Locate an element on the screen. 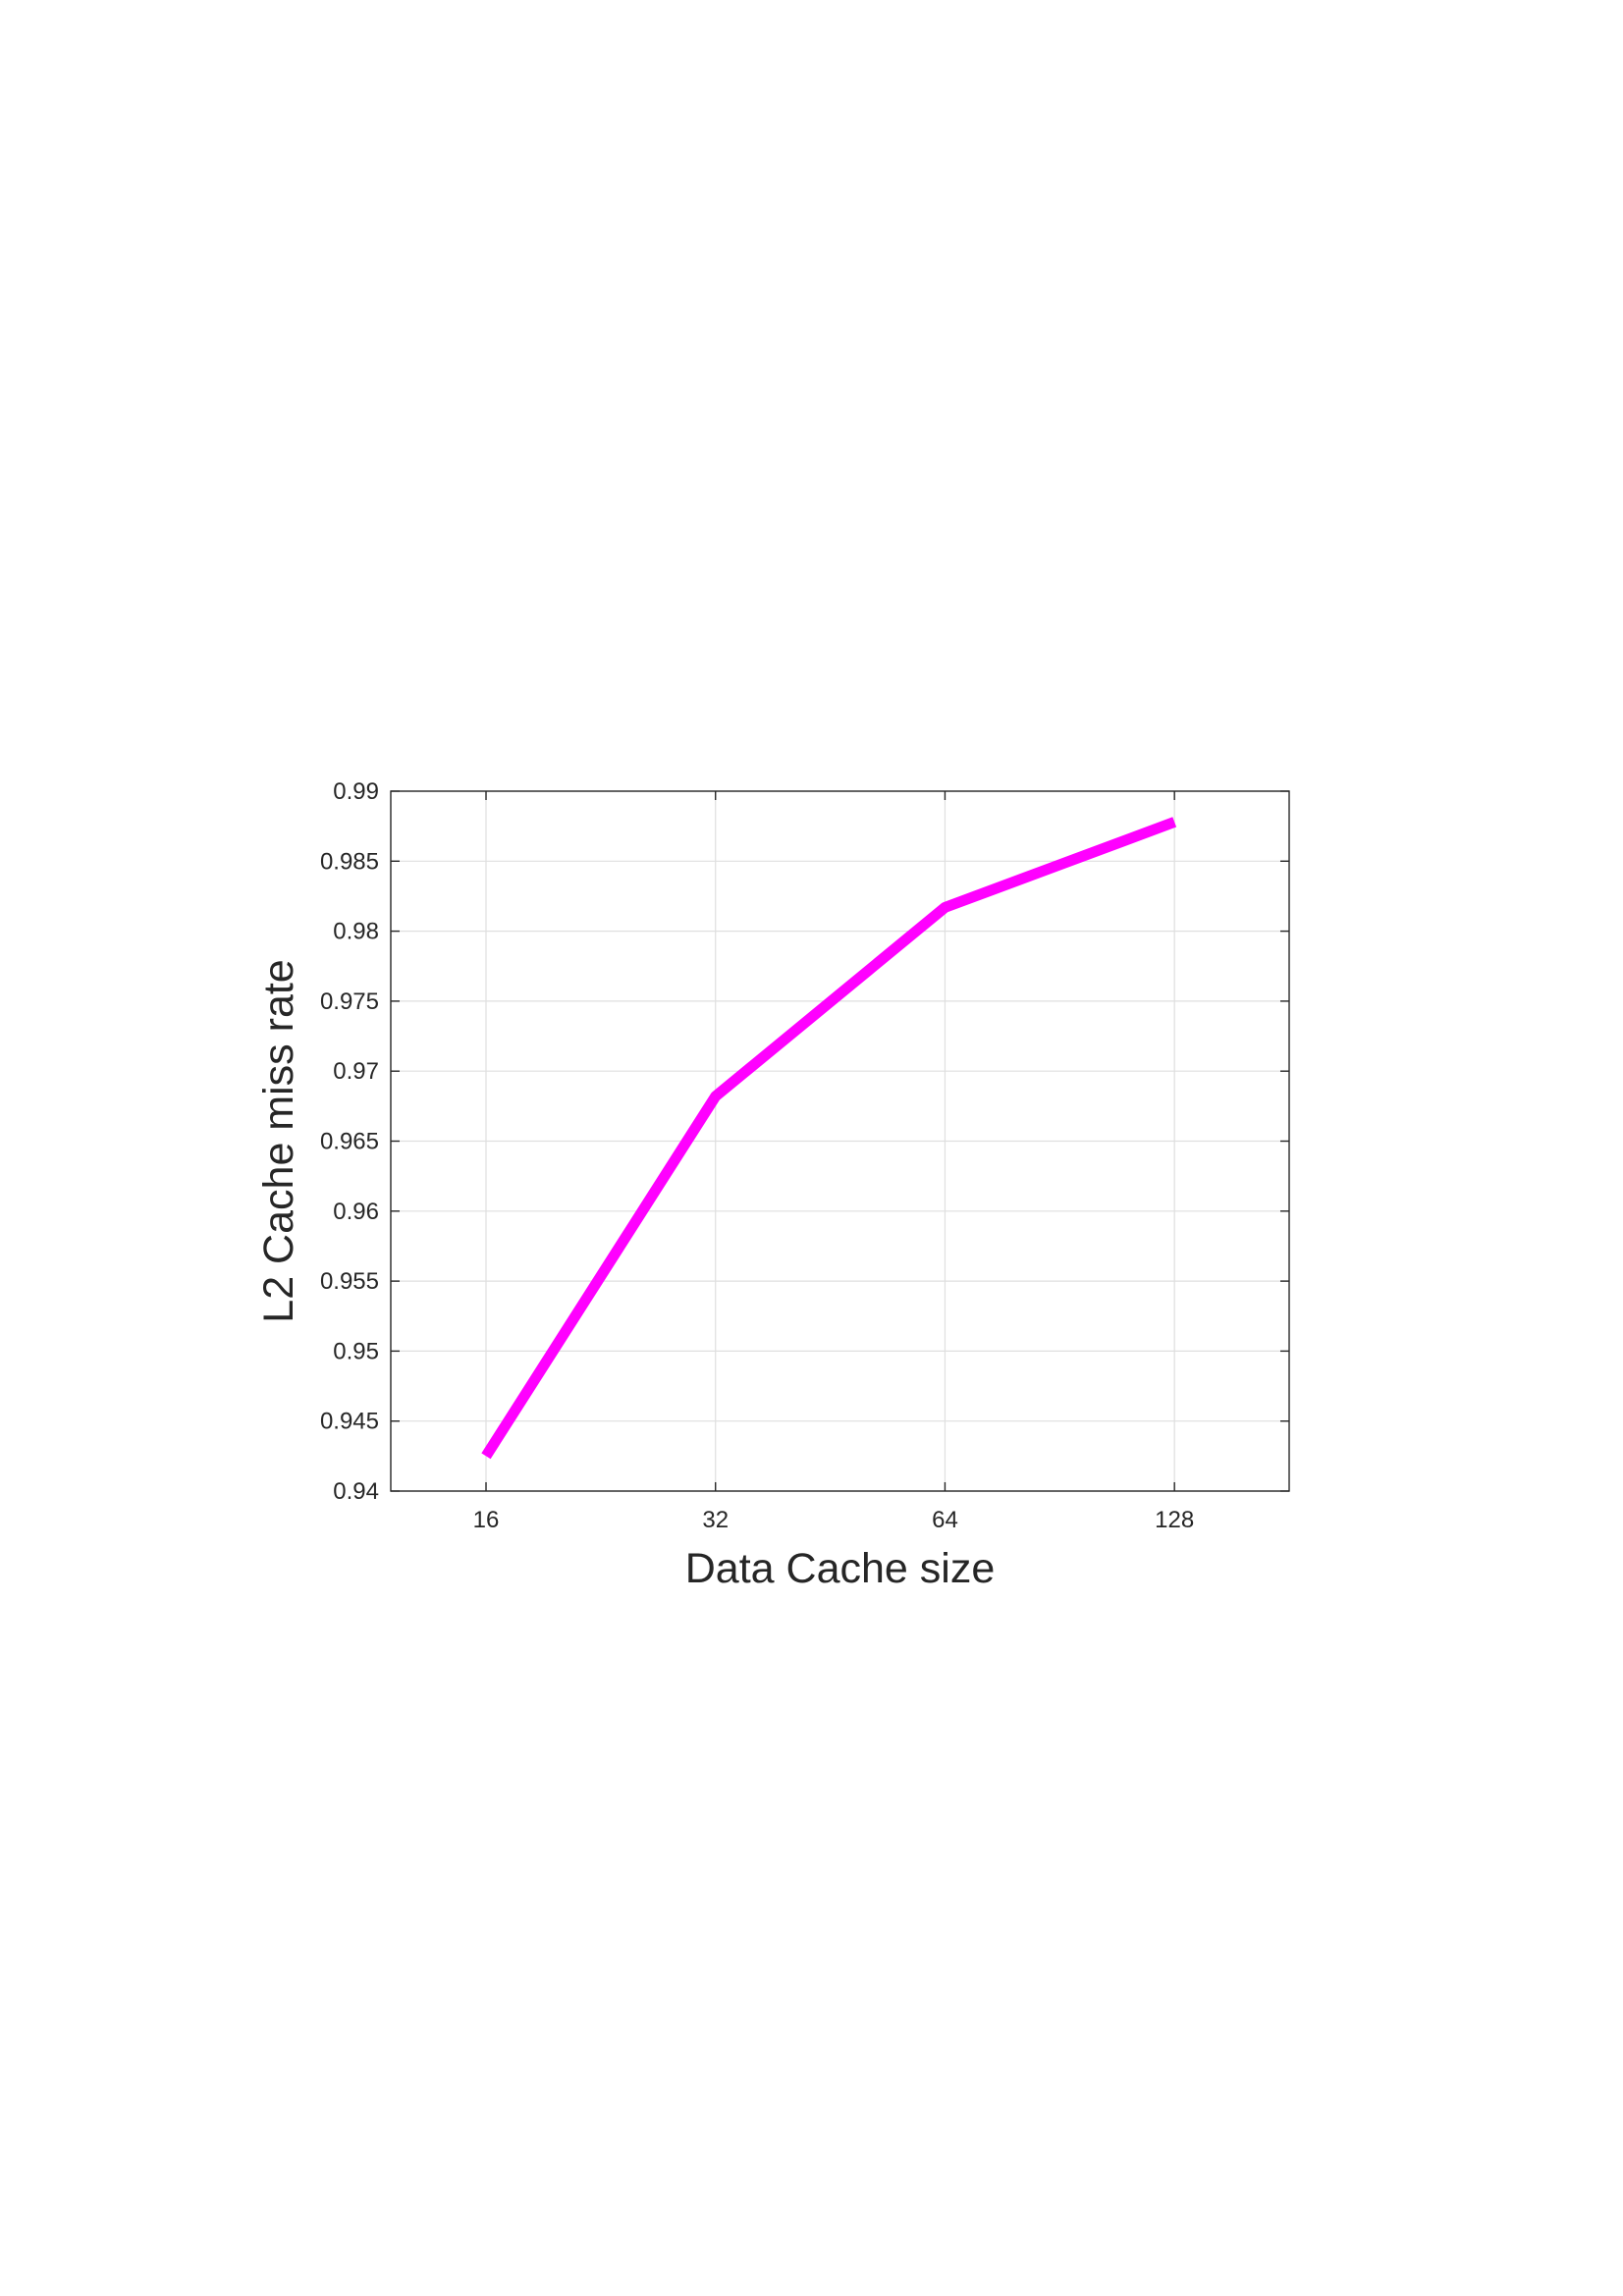 The width and height of the screenshot is (1623, 2296). x-tick-label: 32 is located at coordinates (715, 1520).